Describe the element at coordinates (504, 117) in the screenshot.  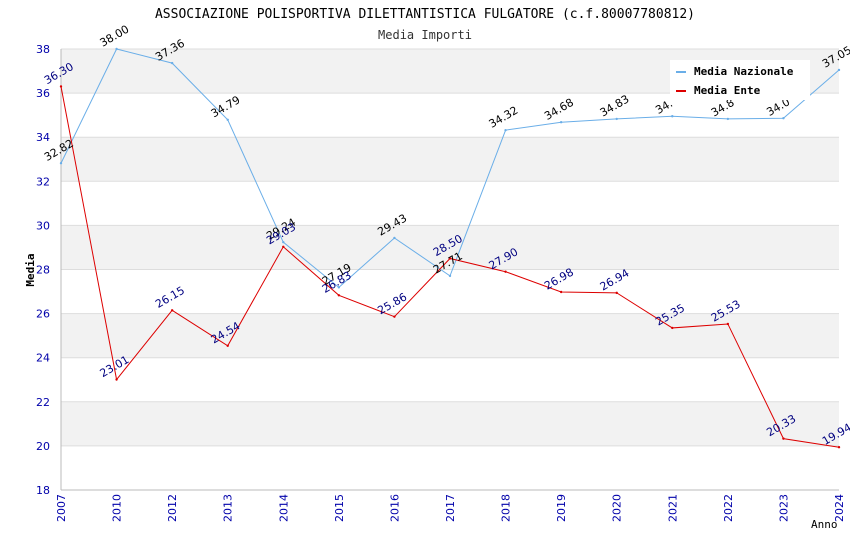
I see `data-label: 34.32` at that location.